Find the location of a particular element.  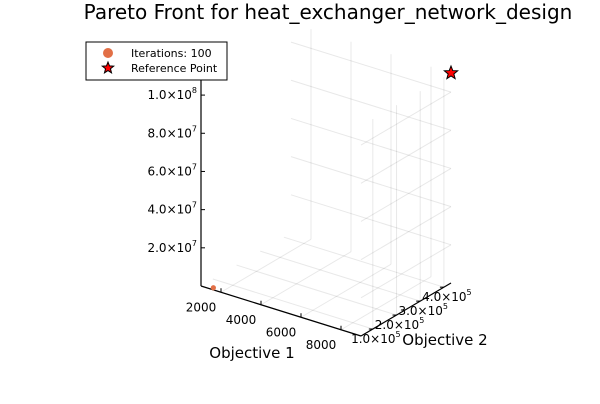

legend: Iterations: 100 Reference Point is located at coordinates (156, 61).